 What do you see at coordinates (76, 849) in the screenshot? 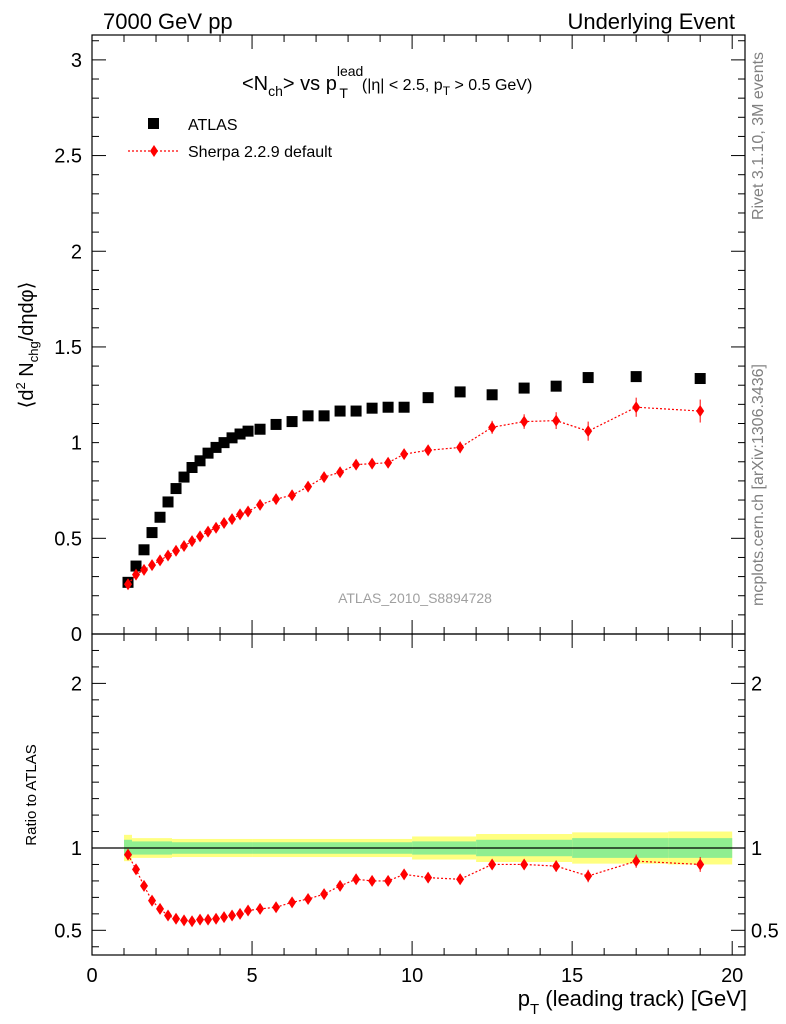
I see `ratio-y-tick-label-left: 1` at bounding box center [76, 849].